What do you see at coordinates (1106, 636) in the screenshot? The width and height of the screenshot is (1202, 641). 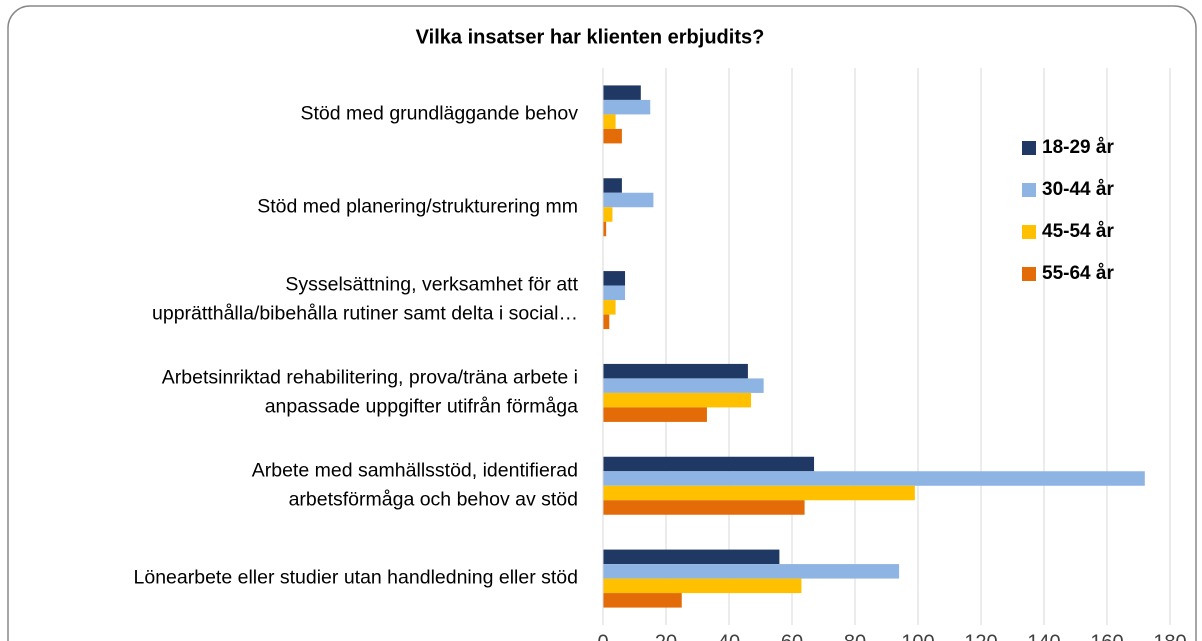 I see `x-tick-label: 160` at bounding box center [1106, 636].